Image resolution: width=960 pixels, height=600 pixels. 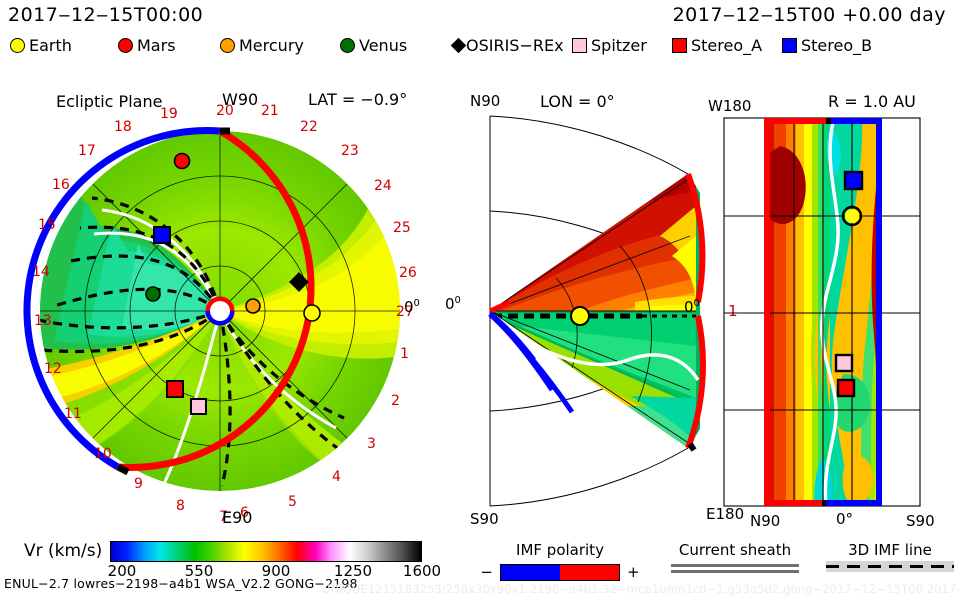 What do you see at coordinates (458, 45) in the screenshot?
I see `diamond-marker-icon` at bounding box center [458, 45].